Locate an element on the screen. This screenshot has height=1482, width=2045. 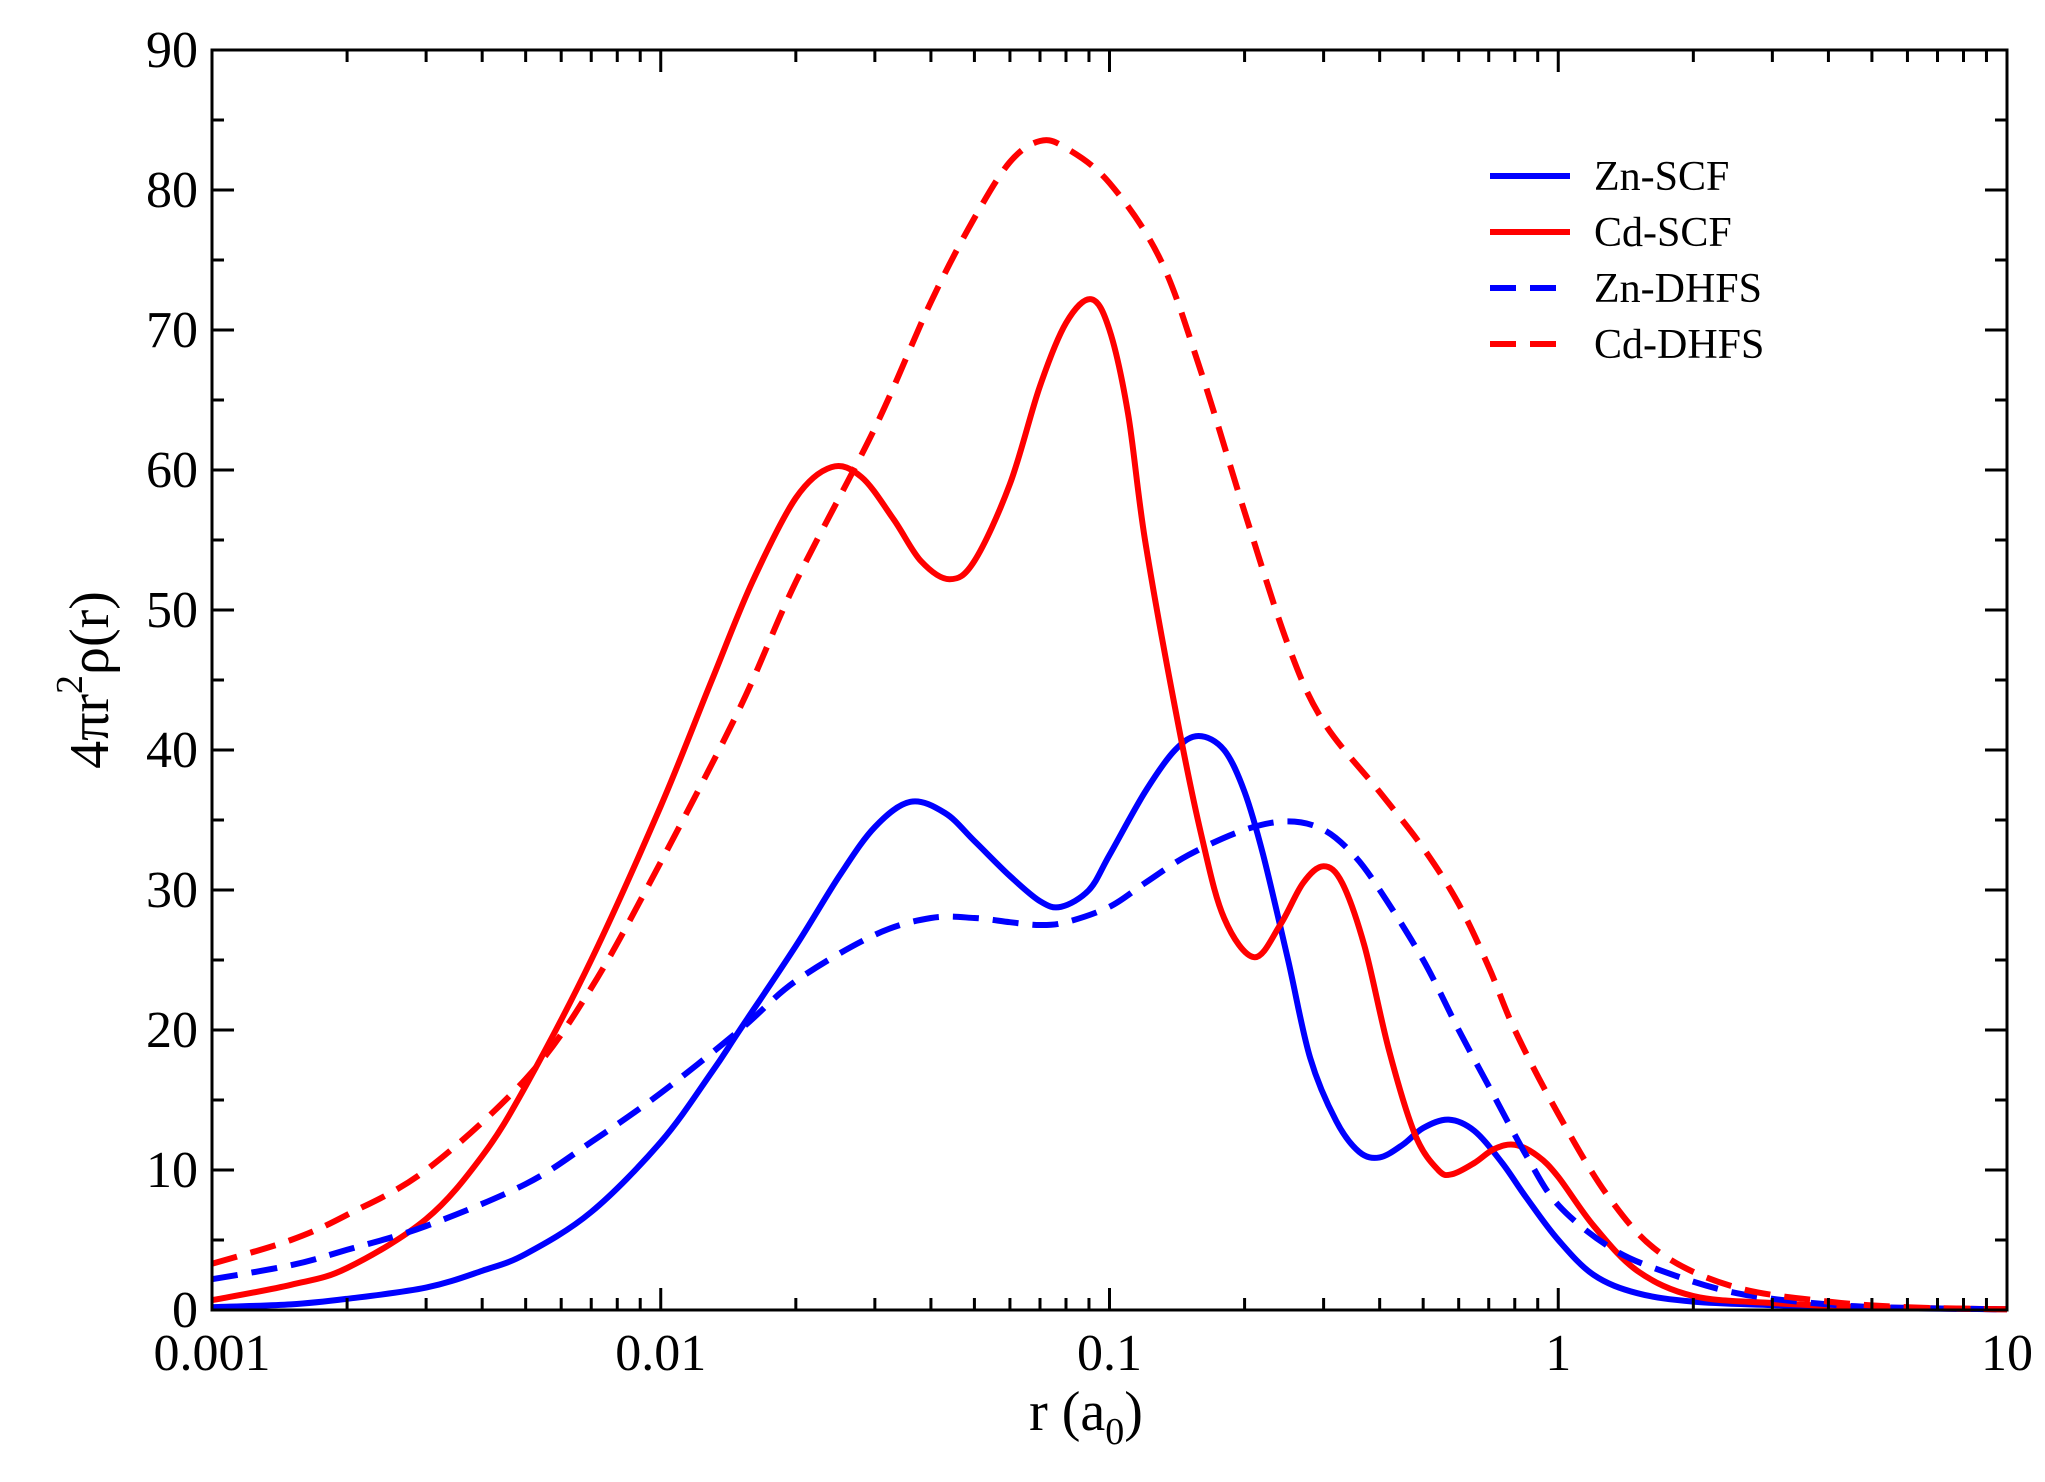
x-tick-label: 0.01 is located at coordinates (660, 1353).